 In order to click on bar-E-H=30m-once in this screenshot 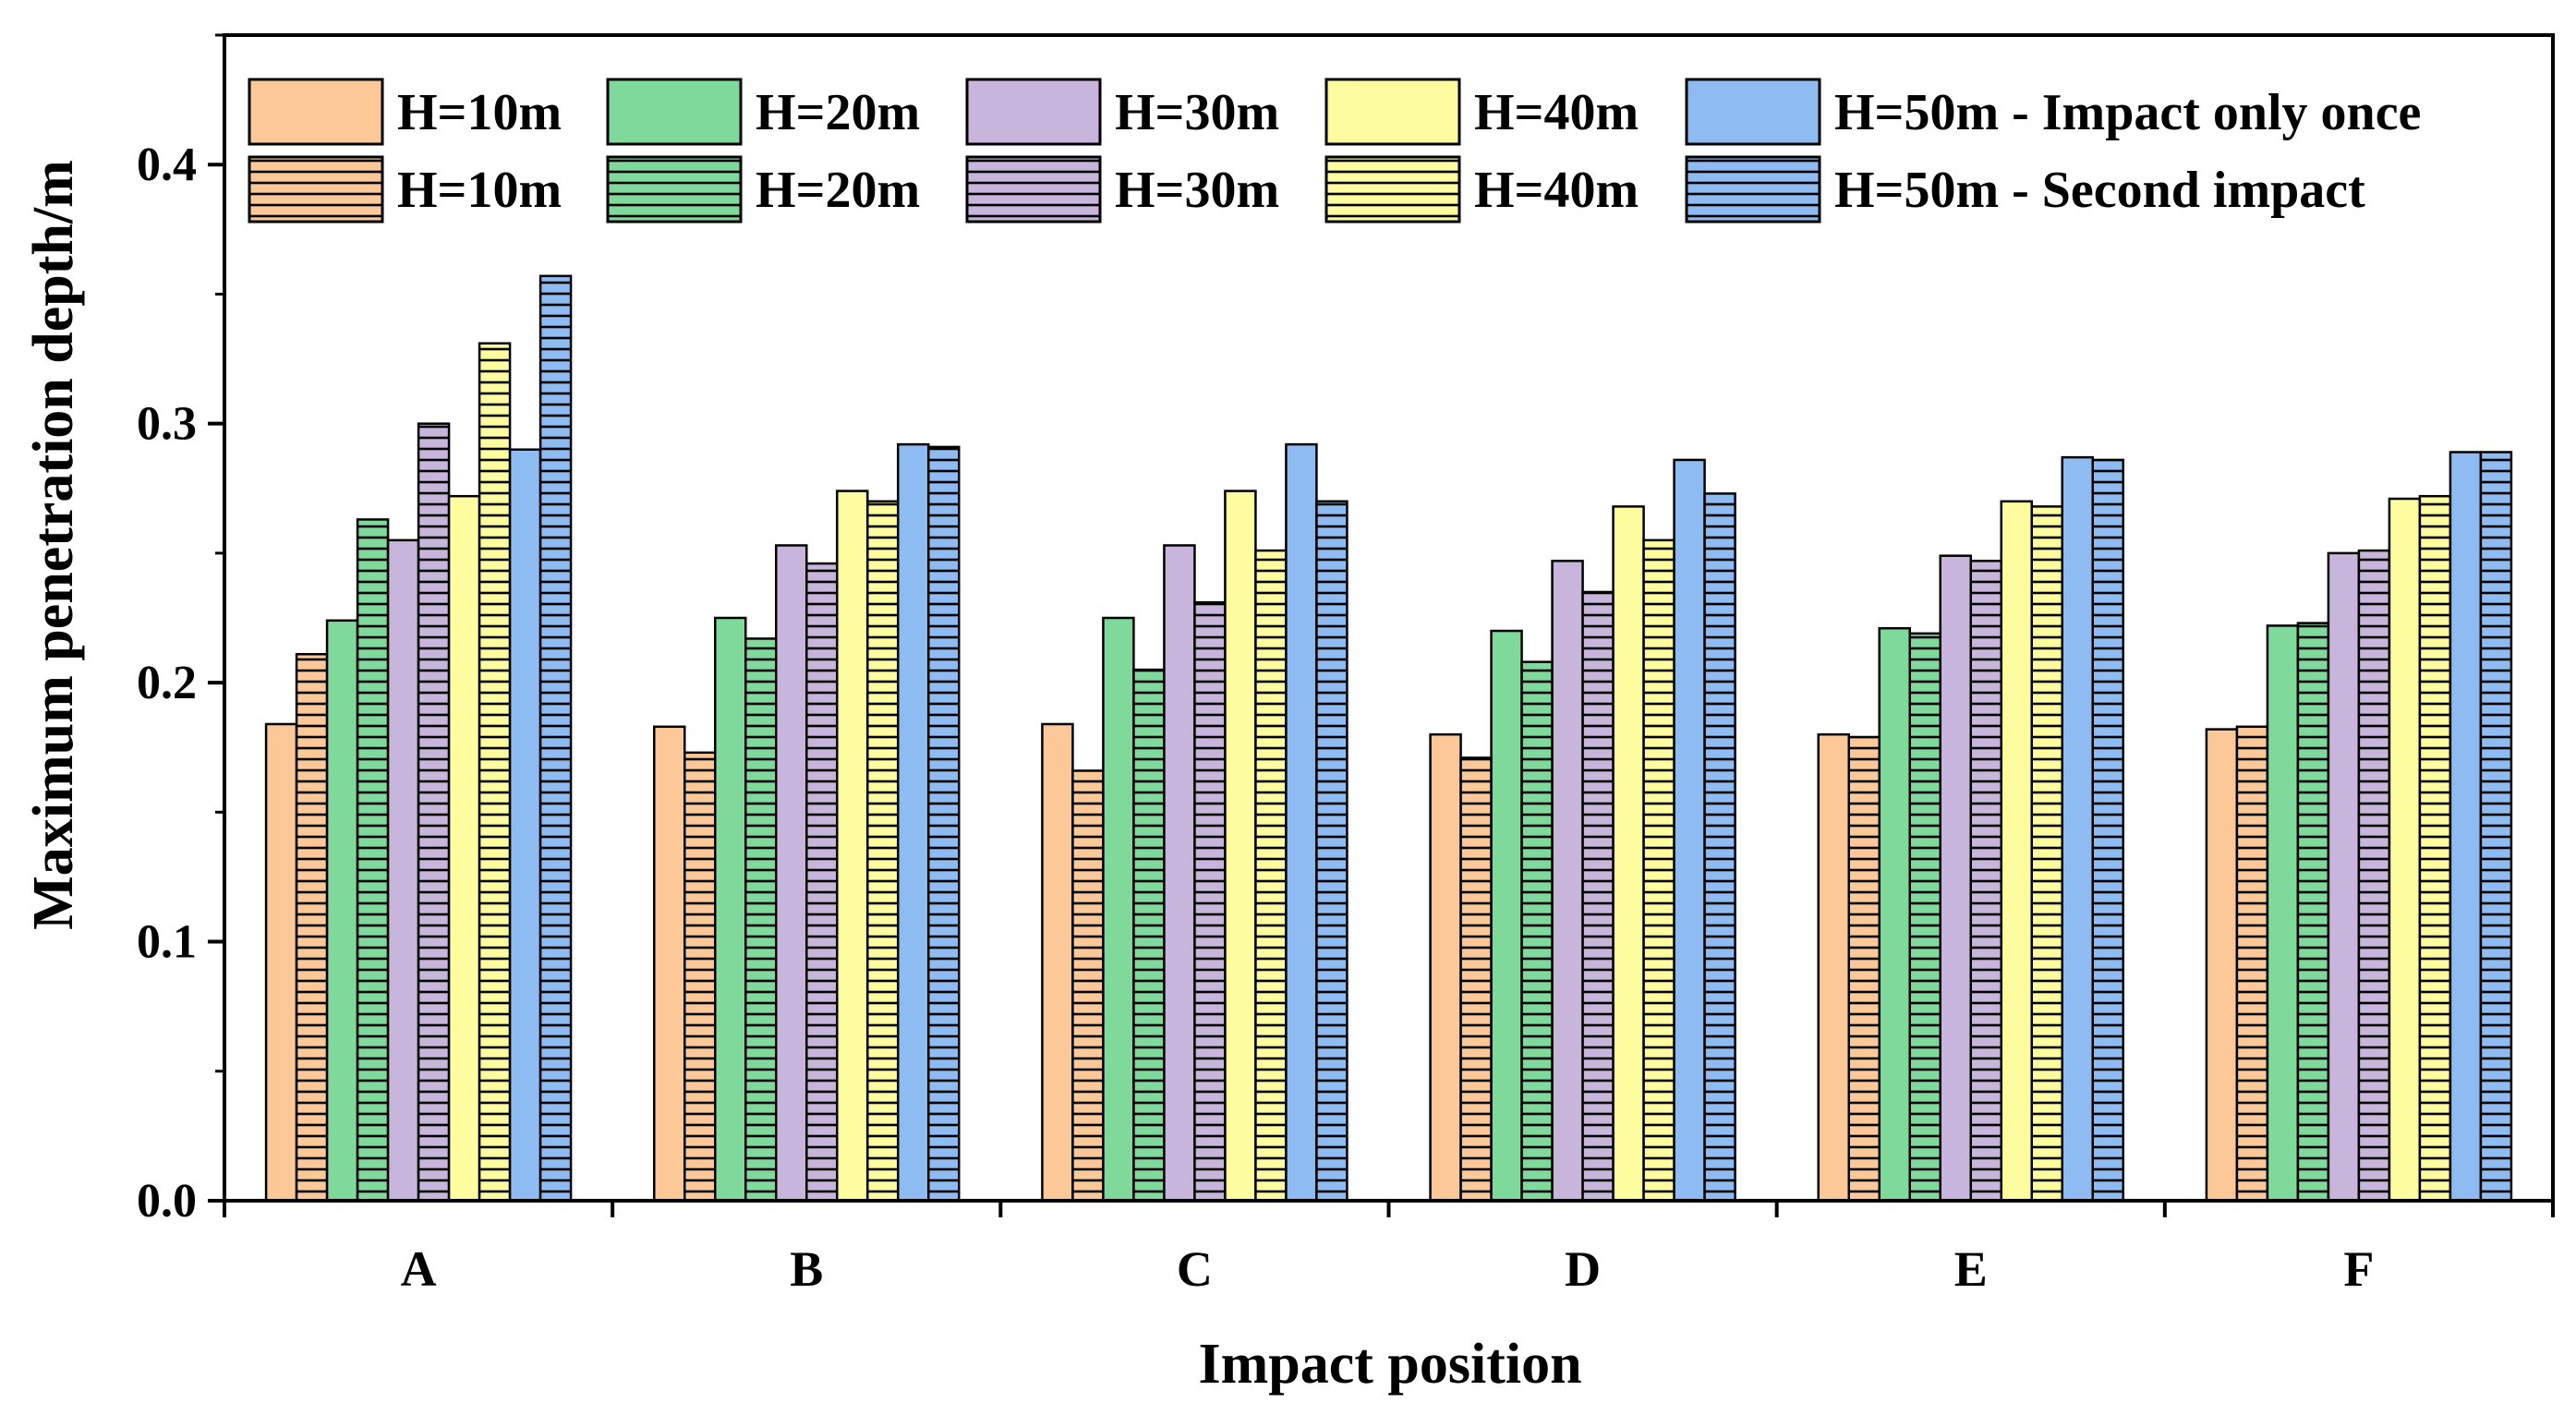, I will do `click(1955, 878)`.